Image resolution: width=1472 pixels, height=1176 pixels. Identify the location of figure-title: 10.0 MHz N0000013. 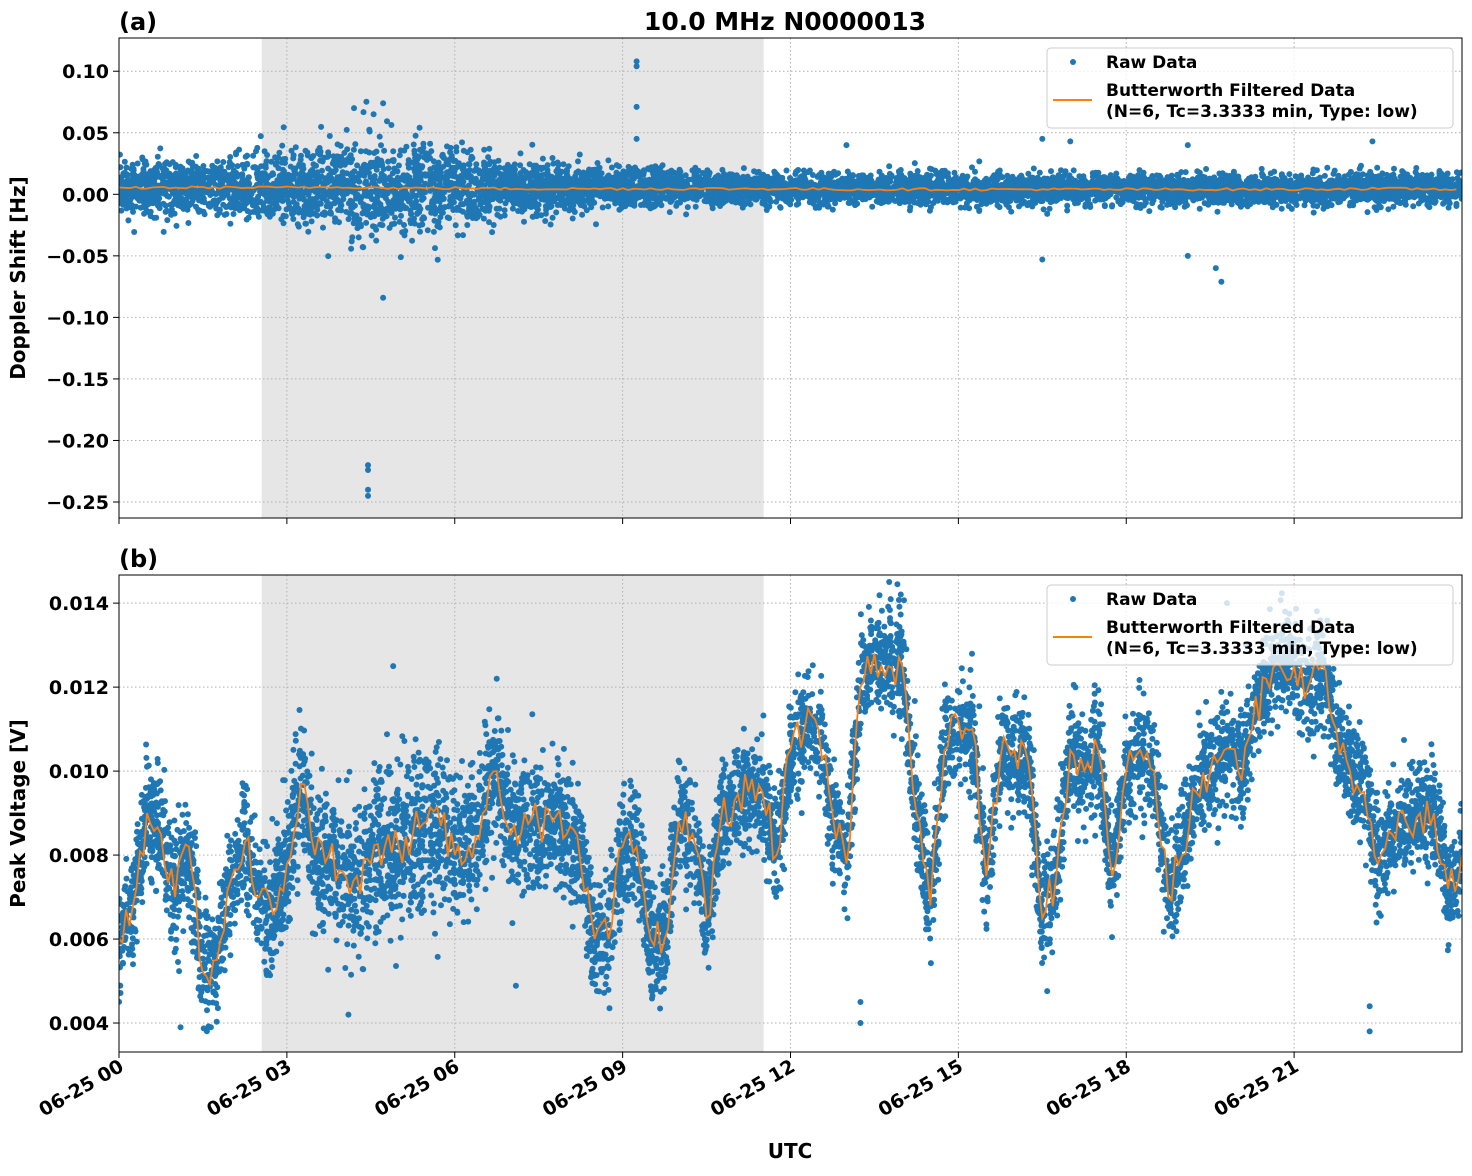
(785, 21).